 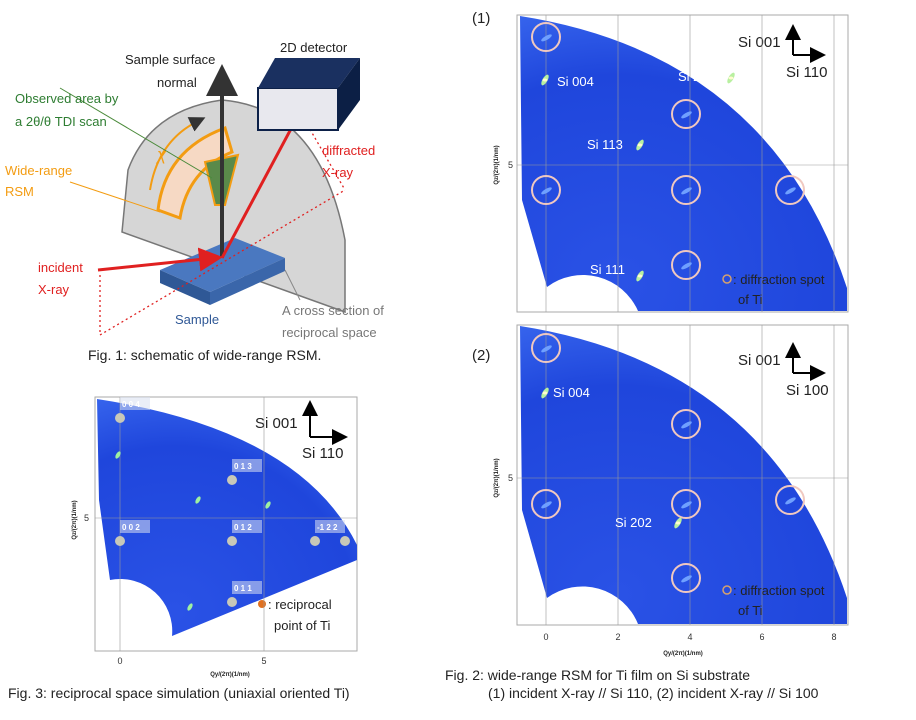 What do you see at coordinates (481, 355) in the screenshot?
I see `panel-label: (2)` at bounding box center [481, 355].